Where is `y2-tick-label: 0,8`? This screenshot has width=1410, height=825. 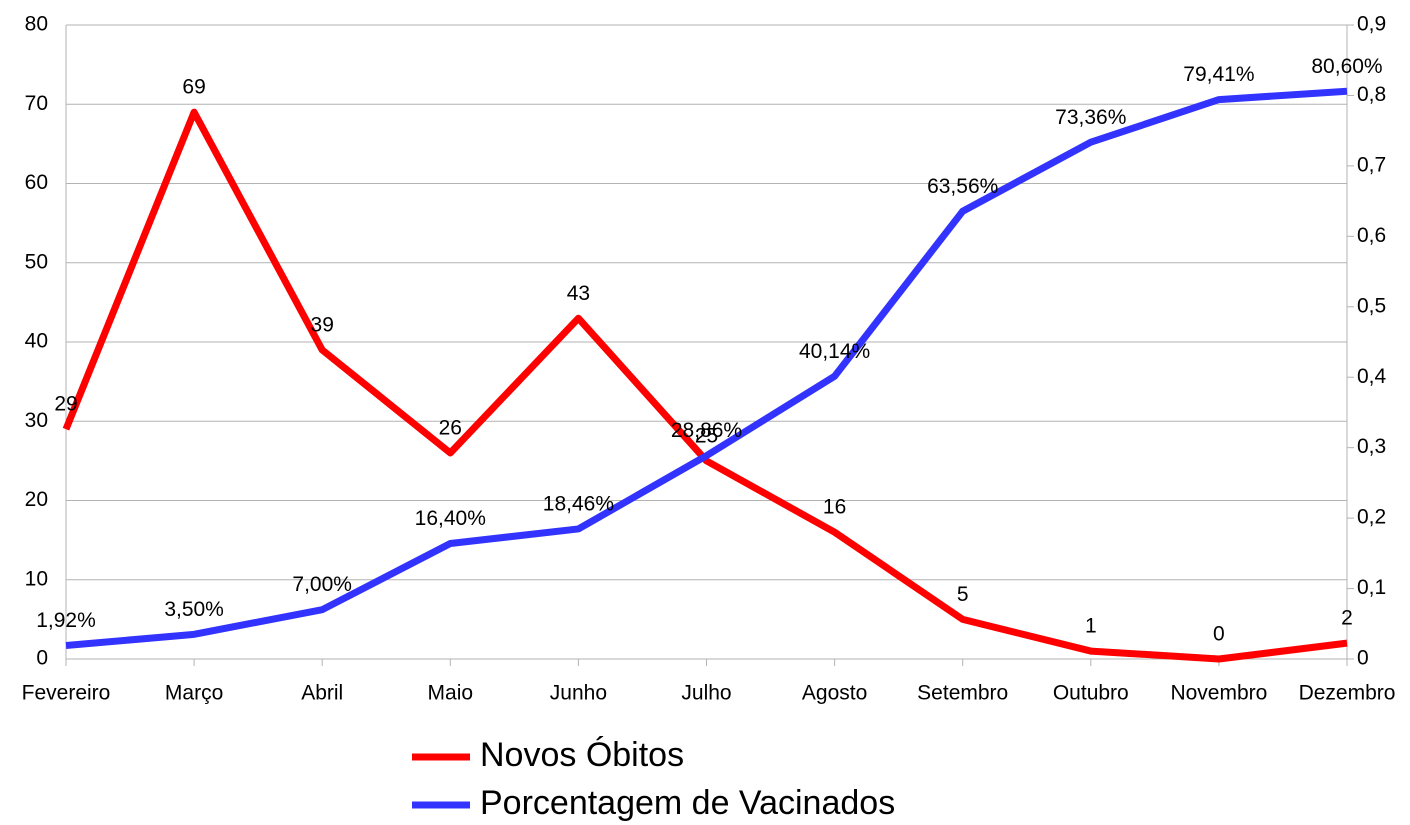 y2-tick-label: 0,8 is located at coordinates (1371, 94).